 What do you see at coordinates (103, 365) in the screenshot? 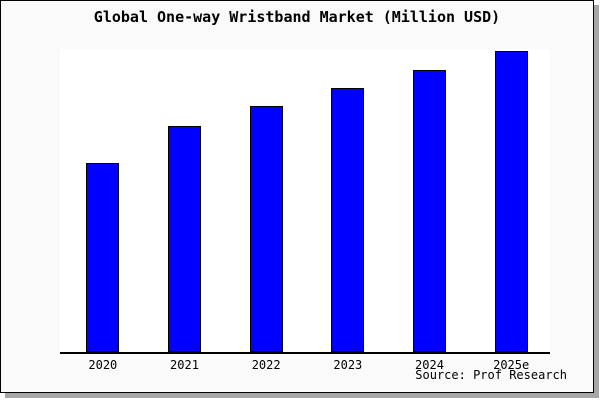
I see `x-tick-label-2020: 2020` at bounding box center [103, 365].